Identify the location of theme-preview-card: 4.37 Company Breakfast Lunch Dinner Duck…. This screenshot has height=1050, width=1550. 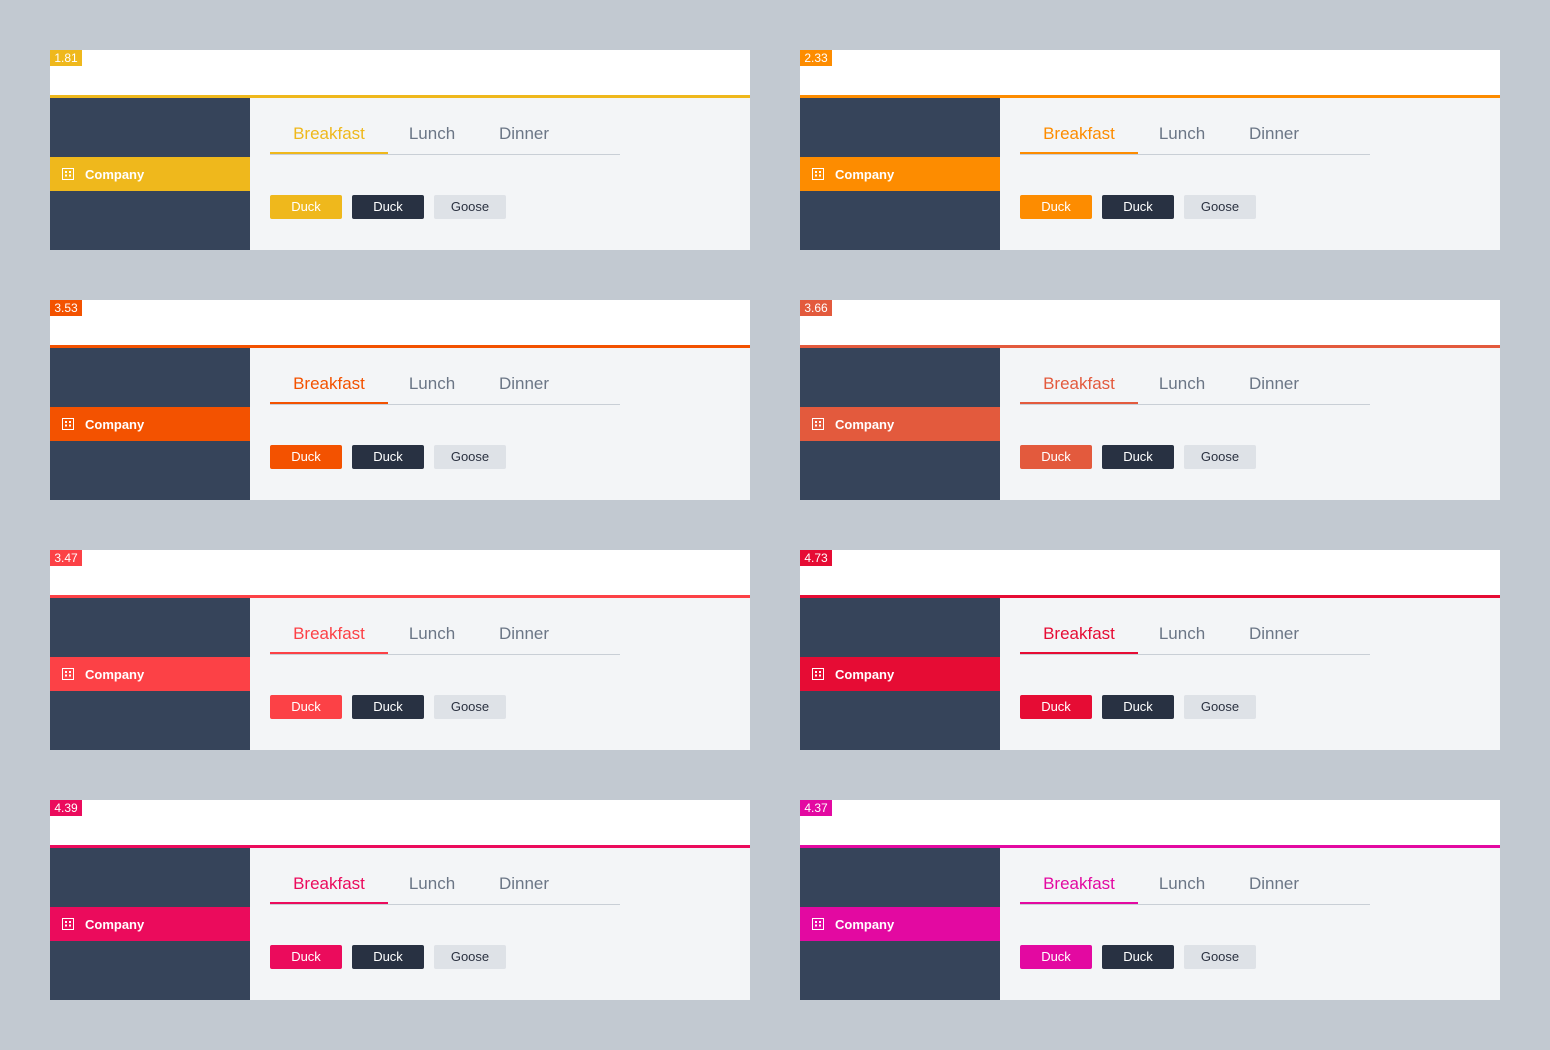
(1150, 900).